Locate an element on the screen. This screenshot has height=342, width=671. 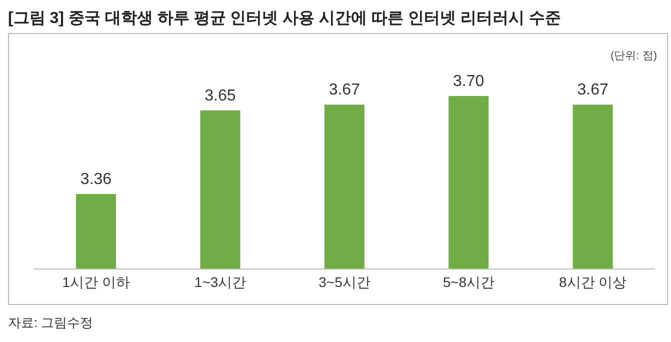
x-tick-label: 3~5시간 is located at coordinates (344, 282).